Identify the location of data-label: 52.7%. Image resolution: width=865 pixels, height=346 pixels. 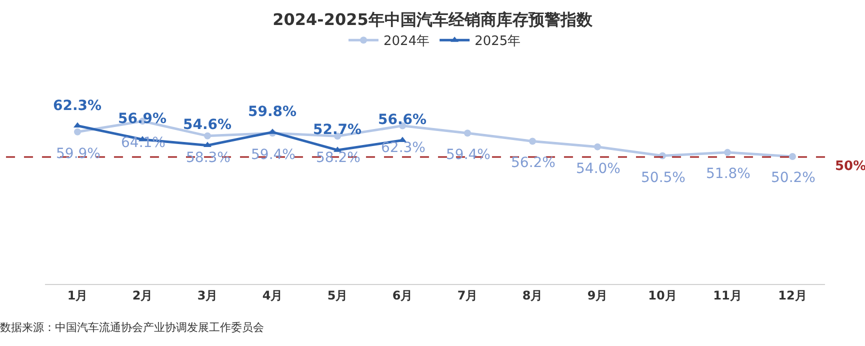
(337, 130).